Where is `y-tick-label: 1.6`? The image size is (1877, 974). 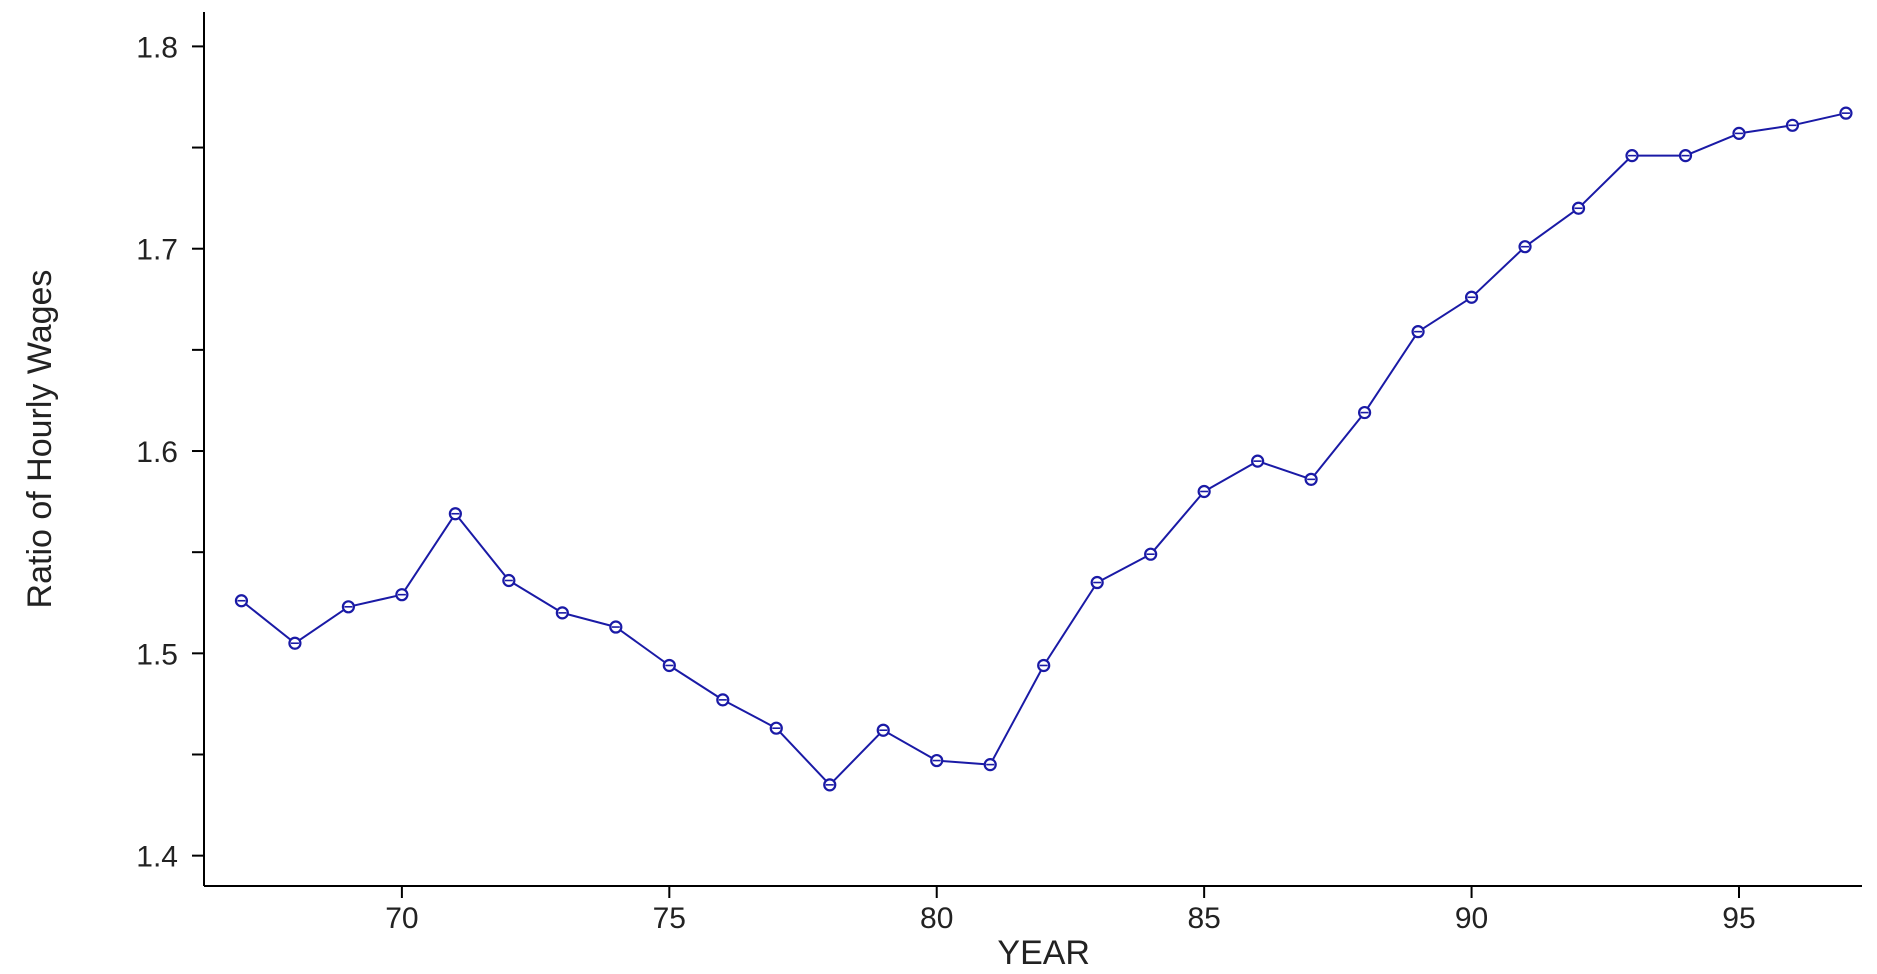
y-tick-label: 1.6 is located at coordinates (157, 452).